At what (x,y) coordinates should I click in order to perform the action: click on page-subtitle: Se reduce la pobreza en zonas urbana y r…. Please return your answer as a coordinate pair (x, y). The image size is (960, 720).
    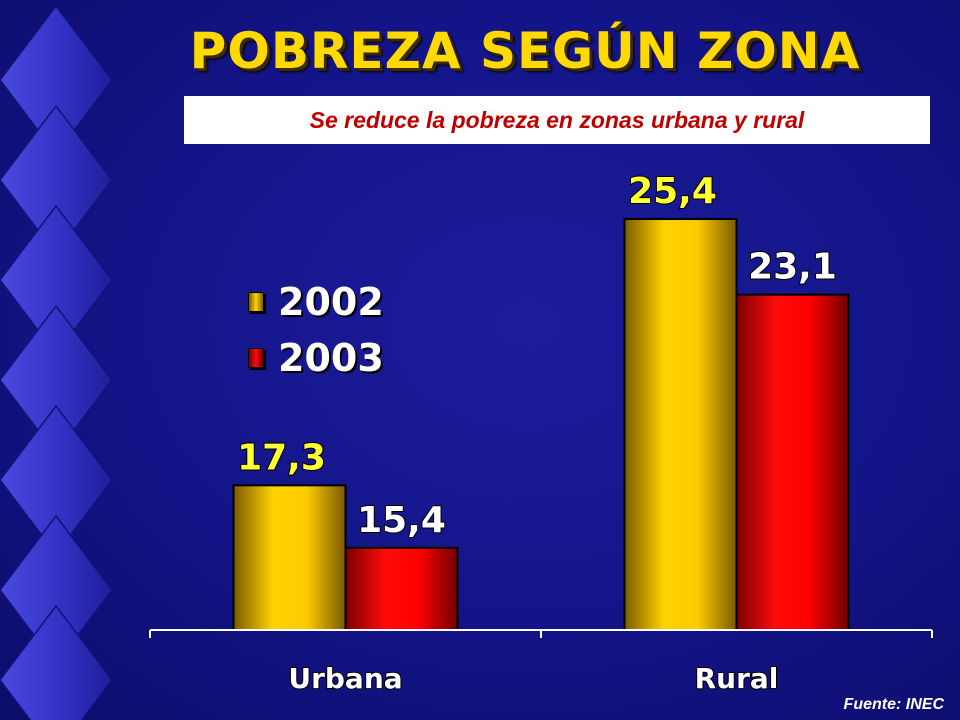
    Looking at the image, I should click on (557, 120).